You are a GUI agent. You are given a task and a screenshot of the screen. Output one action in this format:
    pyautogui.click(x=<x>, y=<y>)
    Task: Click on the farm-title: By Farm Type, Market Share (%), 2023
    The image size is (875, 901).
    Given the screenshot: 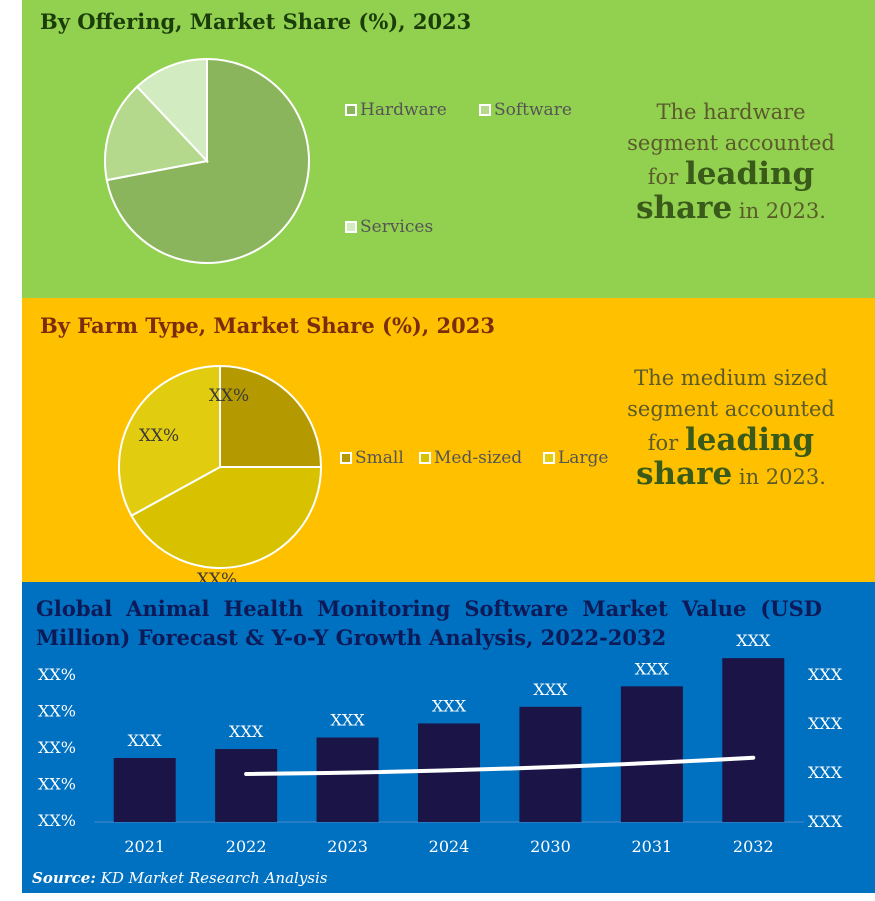 What is the action you would take?
    pyautogui.click(x=267, y=325)
    